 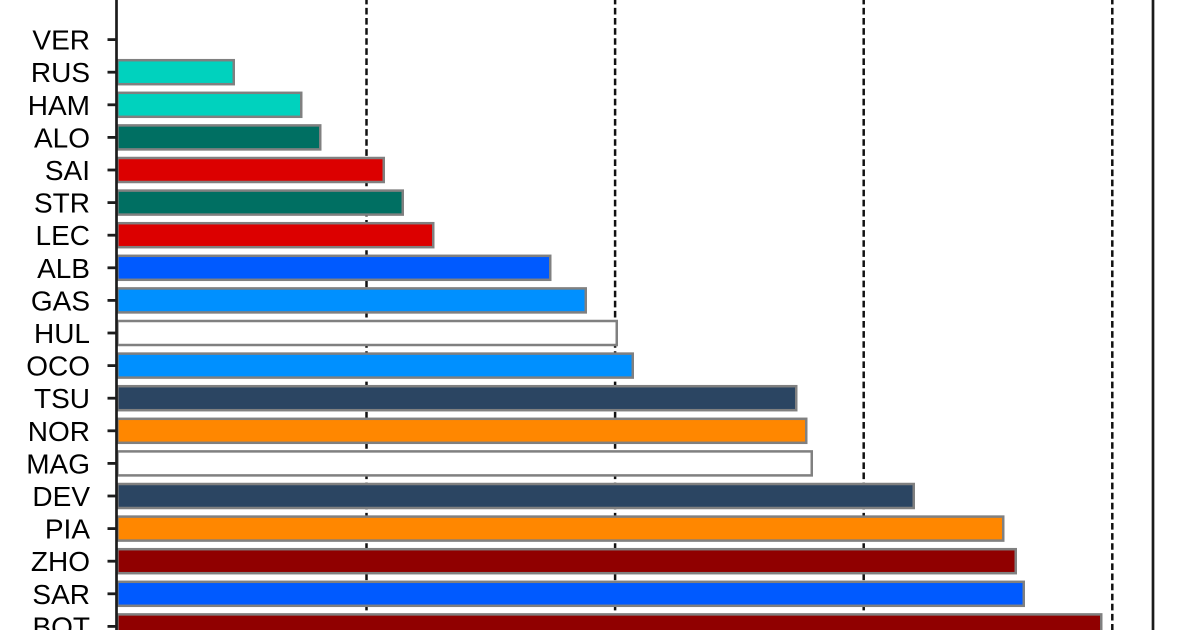 What do you see at coordinates (62, 398) in the screenshot?
I see `svg-text: TSU` at bounding box center [62, 398].